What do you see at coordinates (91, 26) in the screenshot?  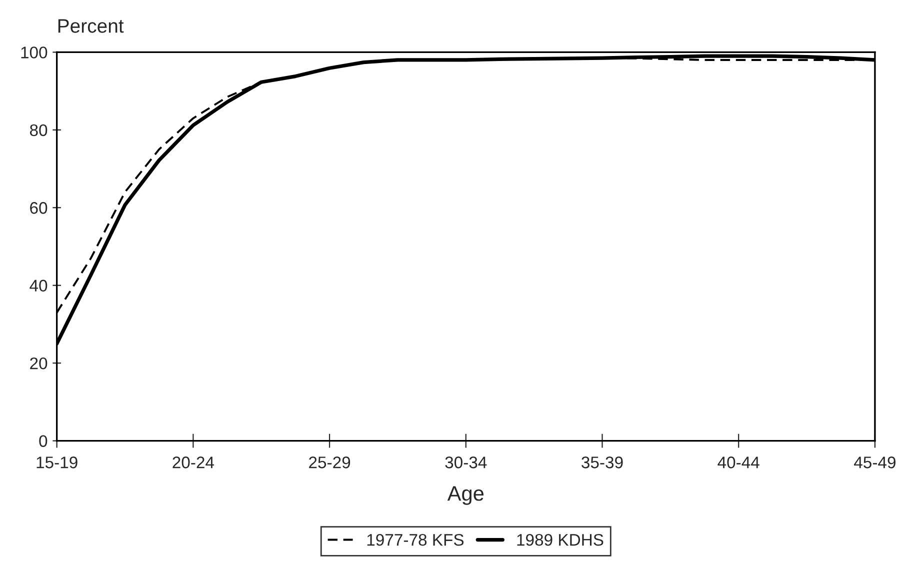 I see `y-axis-title: Percent` at bounding box center [91, 26].